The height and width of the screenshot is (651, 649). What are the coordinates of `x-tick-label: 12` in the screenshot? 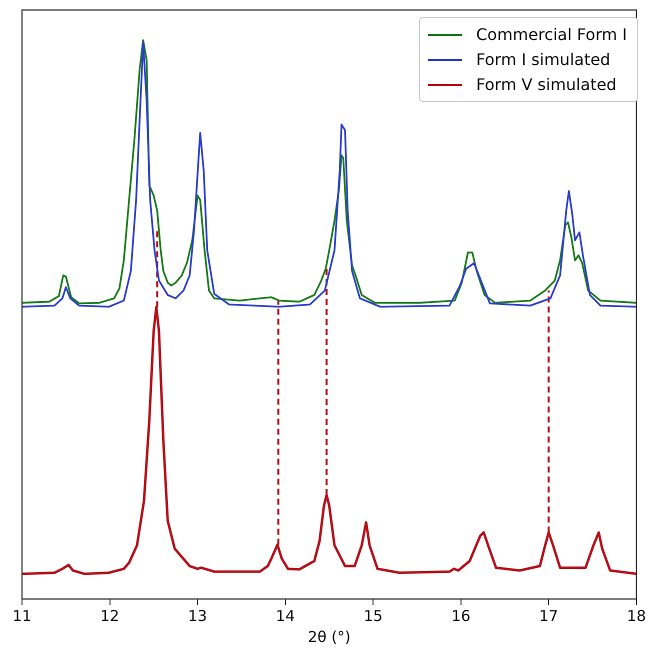 It's located at (110, 615).